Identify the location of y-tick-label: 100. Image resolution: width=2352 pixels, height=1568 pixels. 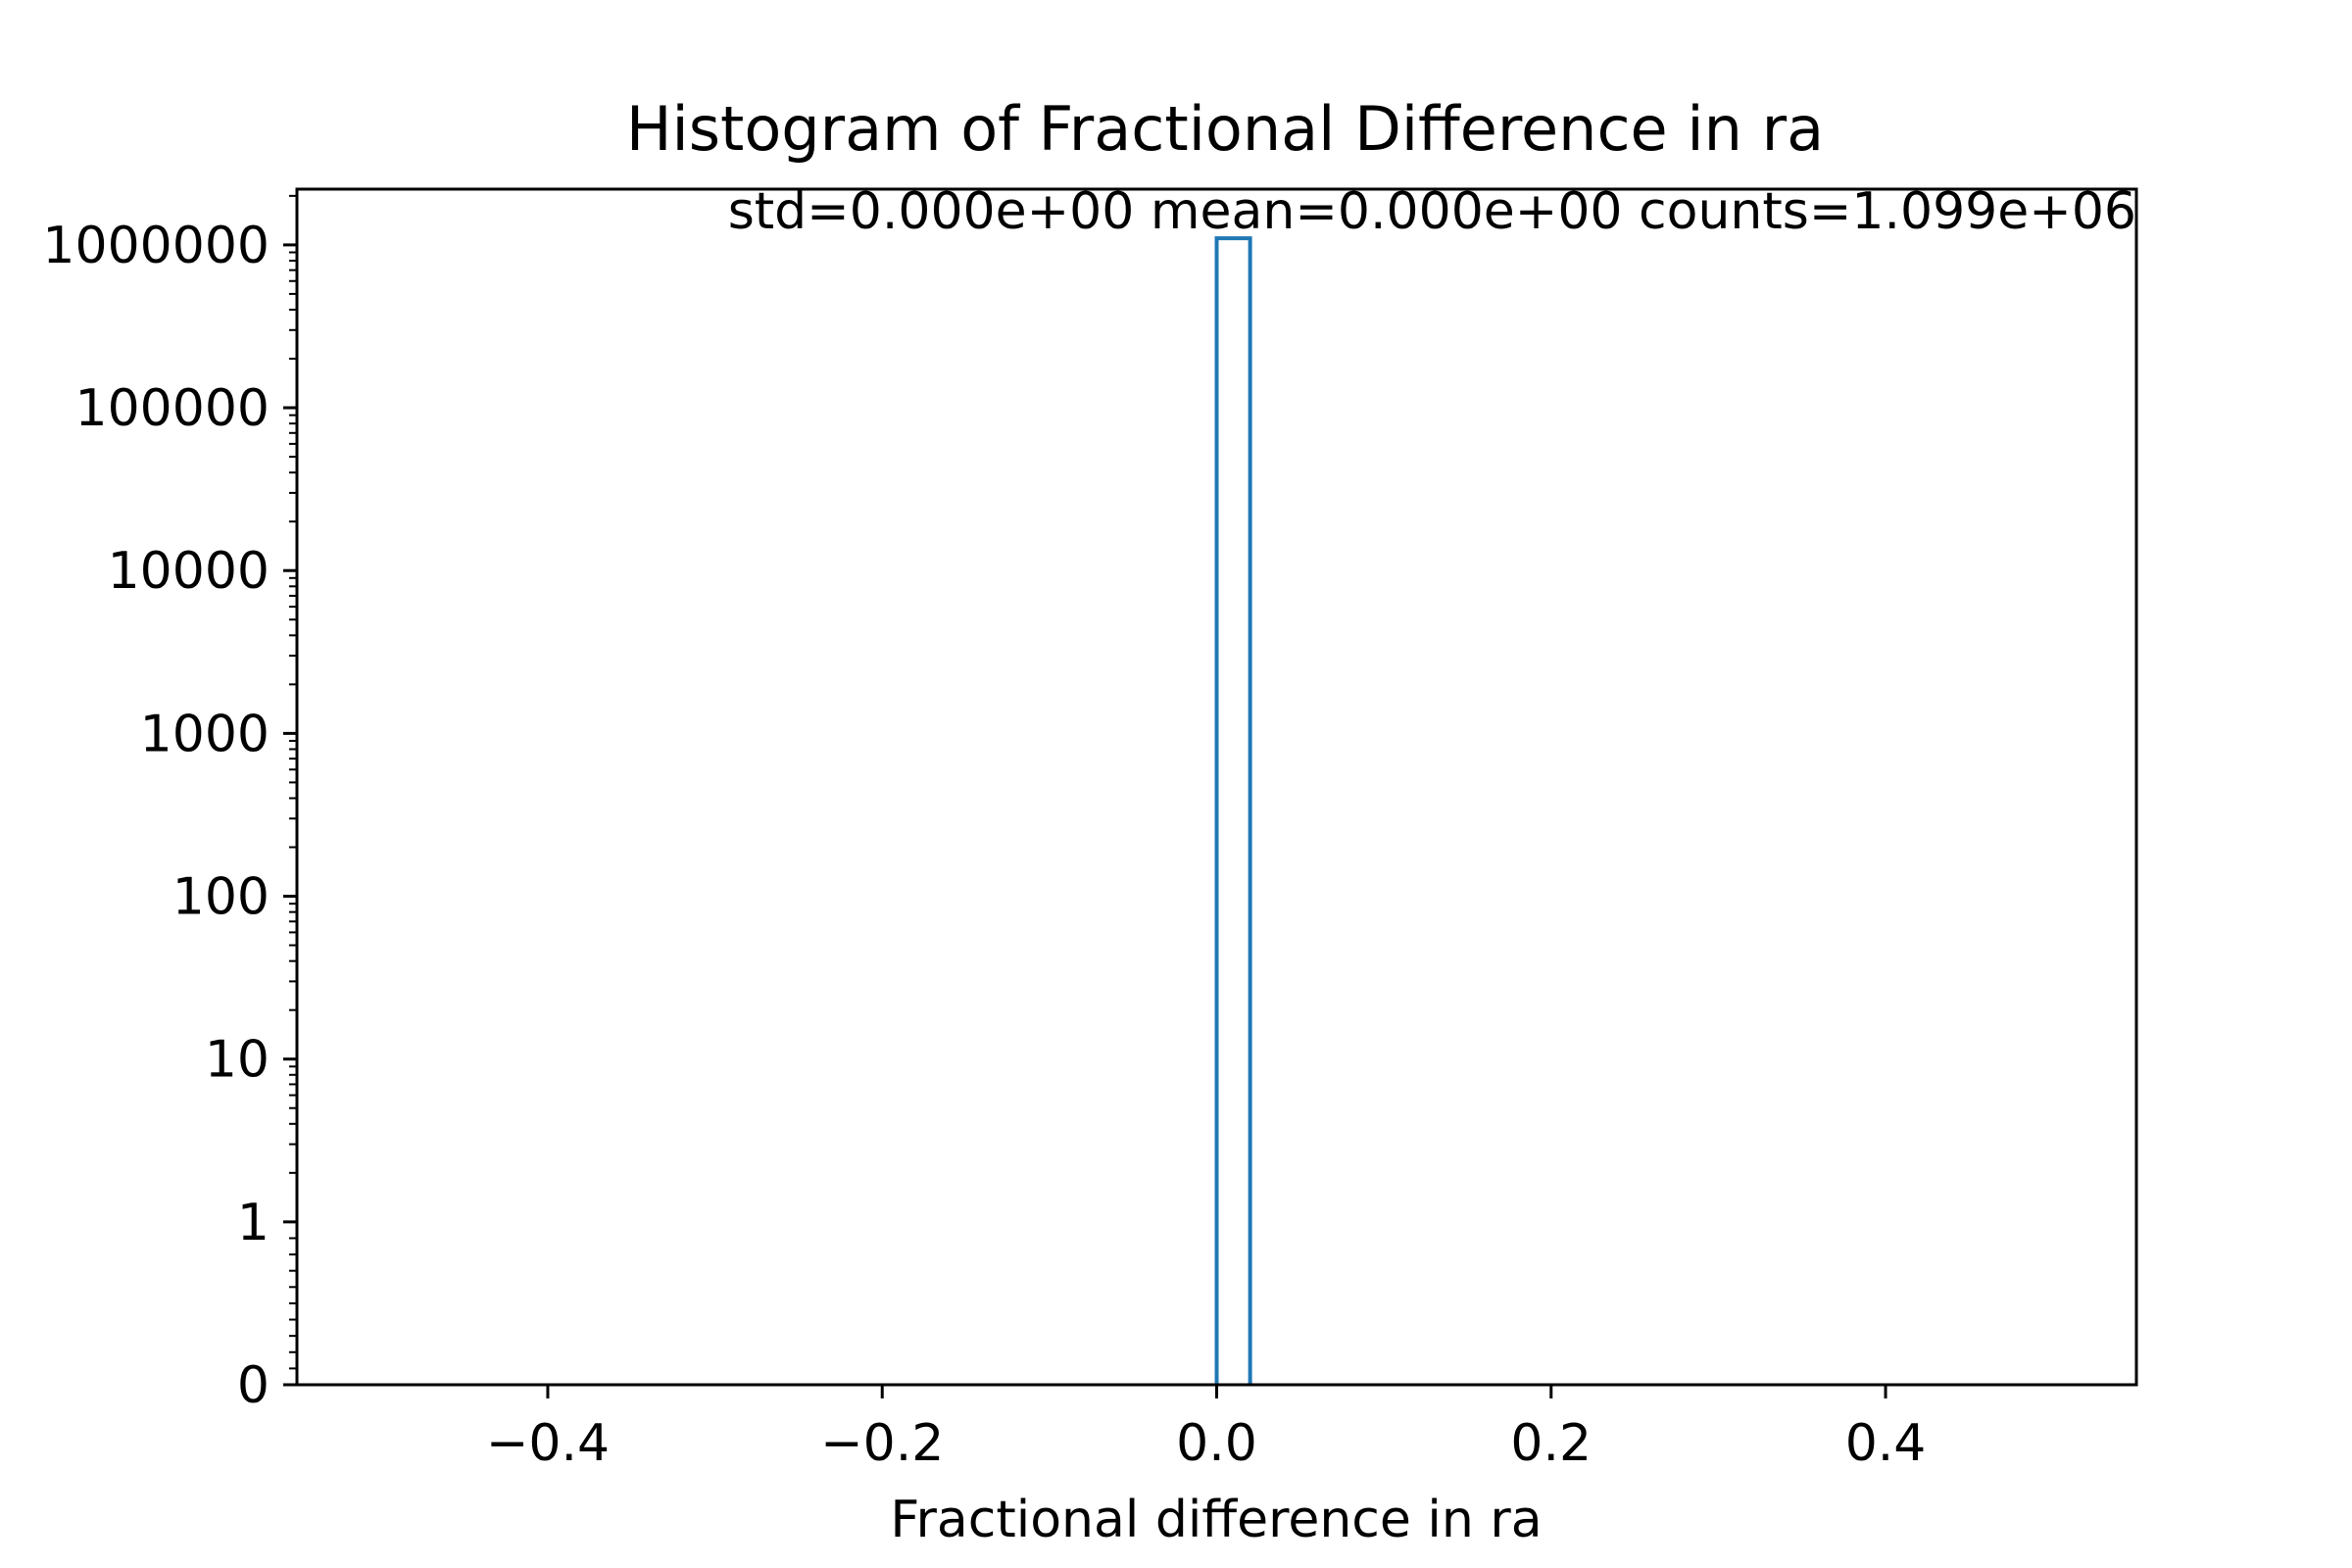
(221, 897).